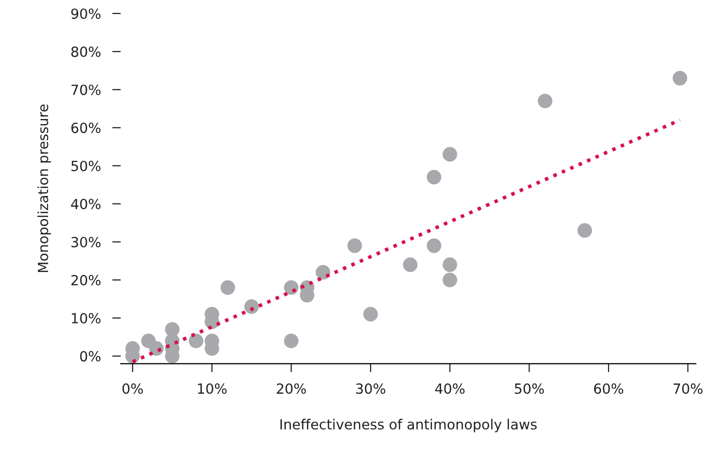 The height and width of the screenshot is (449, 710). Describe the element at coordinates (85, 128) in the screenshot. I see `y-tick-label: 60%` at that location.